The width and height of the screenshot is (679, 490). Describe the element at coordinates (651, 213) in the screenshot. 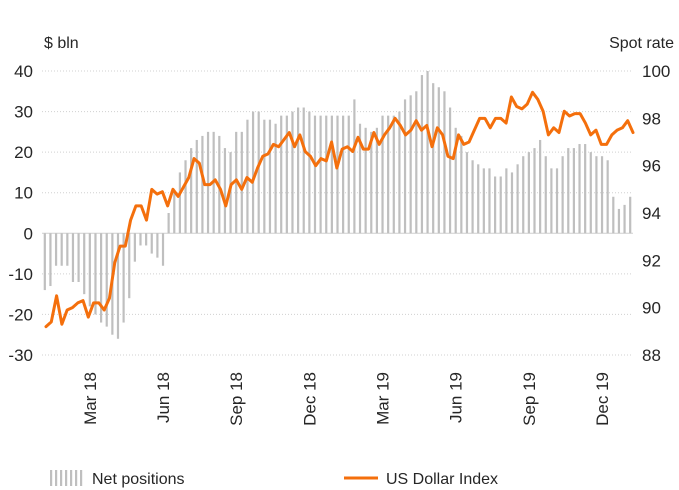

I see `right-tick-label: 94` at that location.